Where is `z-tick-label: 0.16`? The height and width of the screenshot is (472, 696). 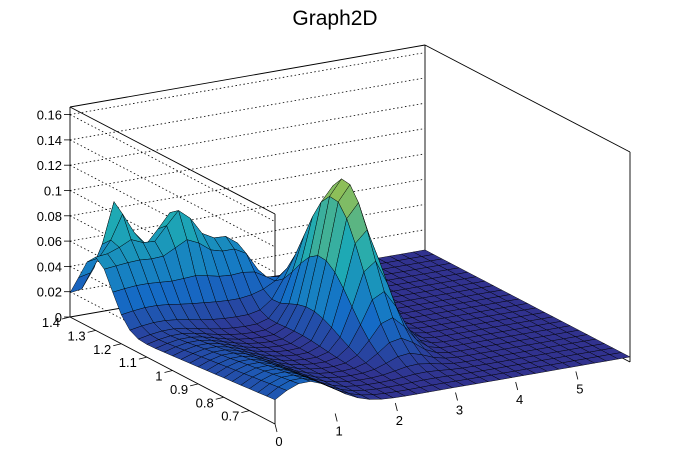
z-tick-label: 0.16 is located at coordinates (49, 115).